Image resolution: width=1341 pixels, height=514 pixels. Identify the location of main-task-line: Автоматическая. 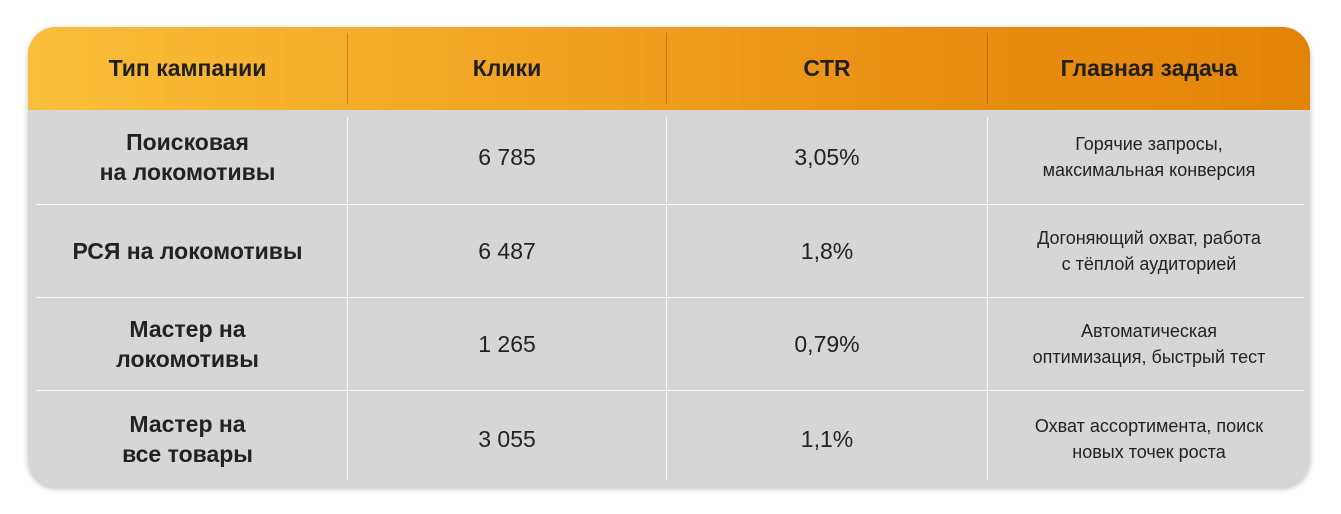
(1149, 331).